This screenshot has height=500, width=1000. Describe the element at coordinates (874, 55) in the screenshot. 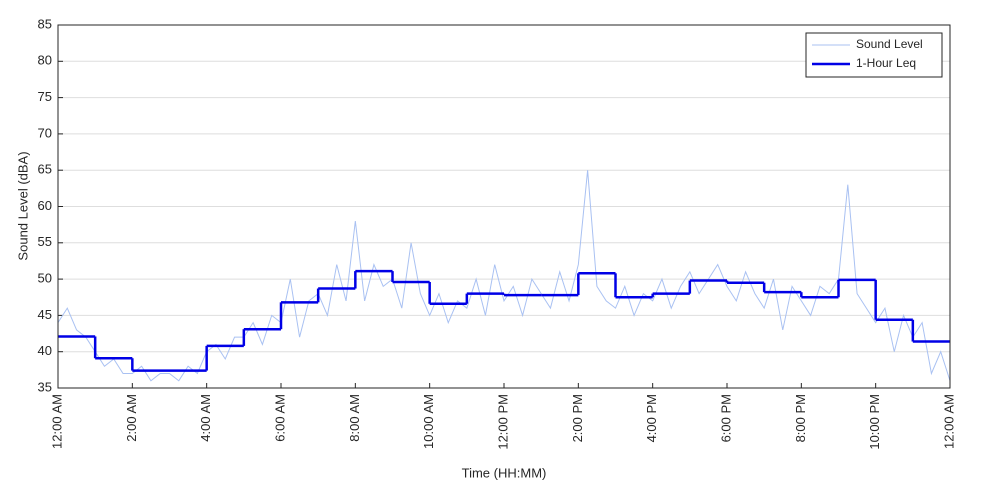

I see `legend-box` at that location.